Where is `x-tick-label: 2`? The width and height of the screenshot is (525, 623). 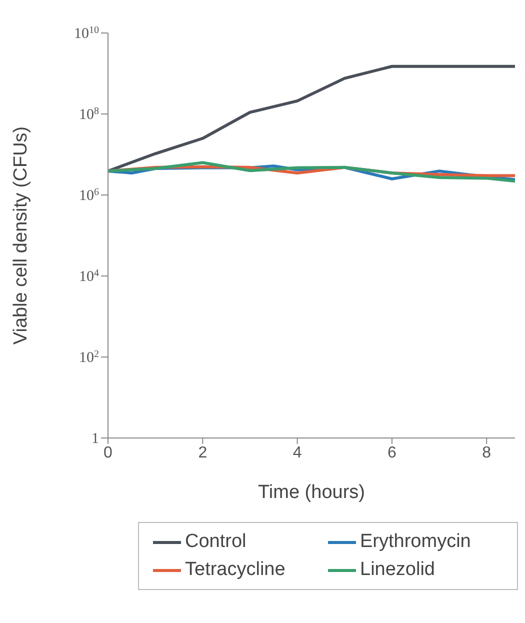
x-tick-label: 2 is located at coordinates (203, 453).